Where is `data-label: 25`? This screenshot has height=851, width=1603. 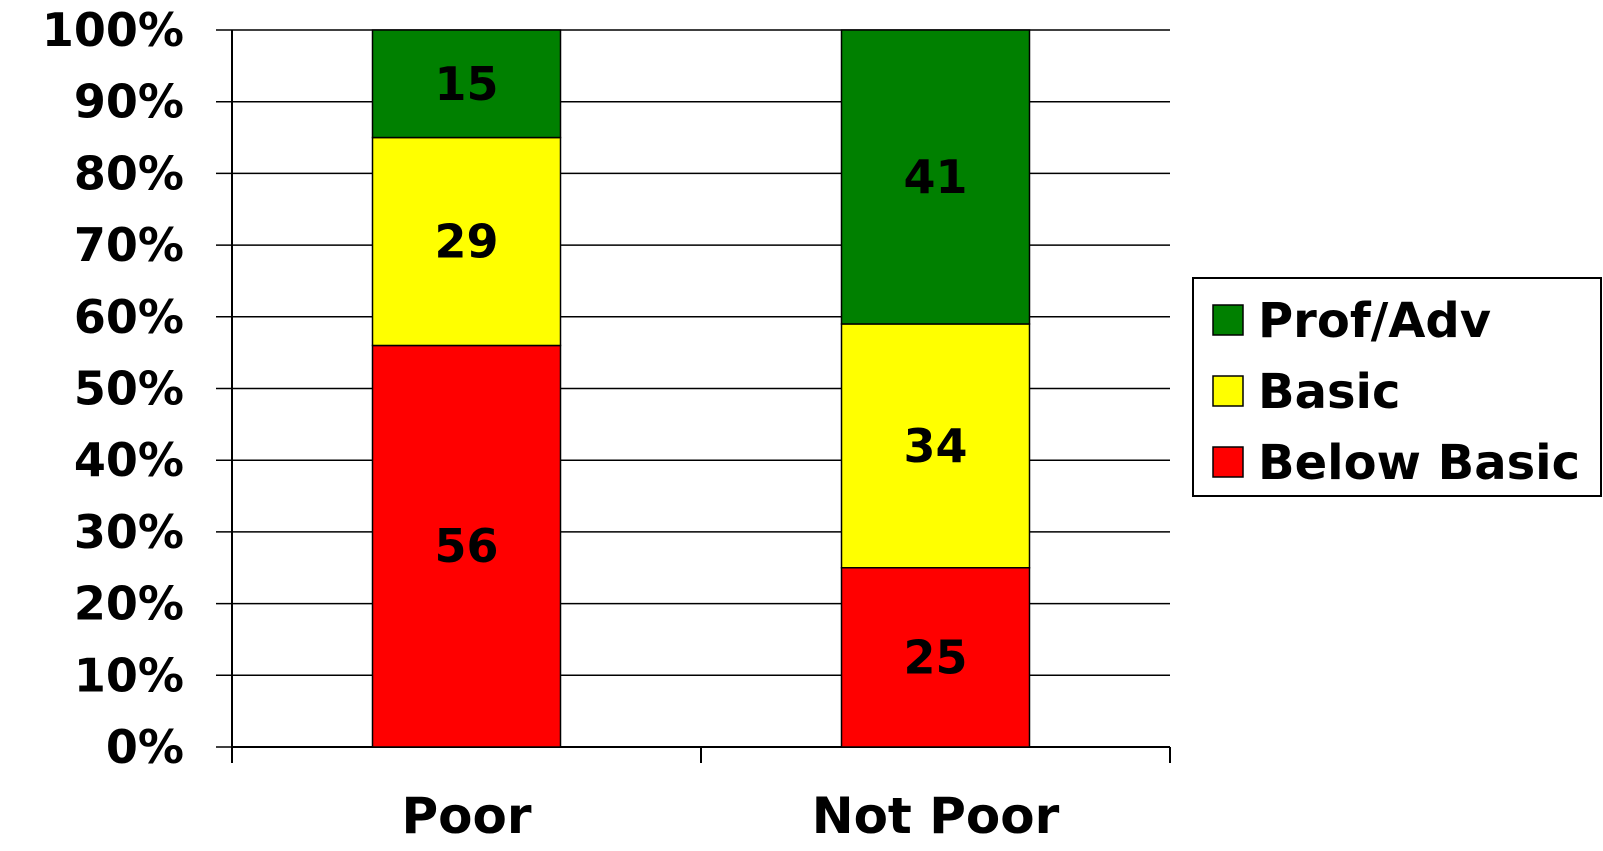
data-label: 25 is located at coordinates (935, 657).